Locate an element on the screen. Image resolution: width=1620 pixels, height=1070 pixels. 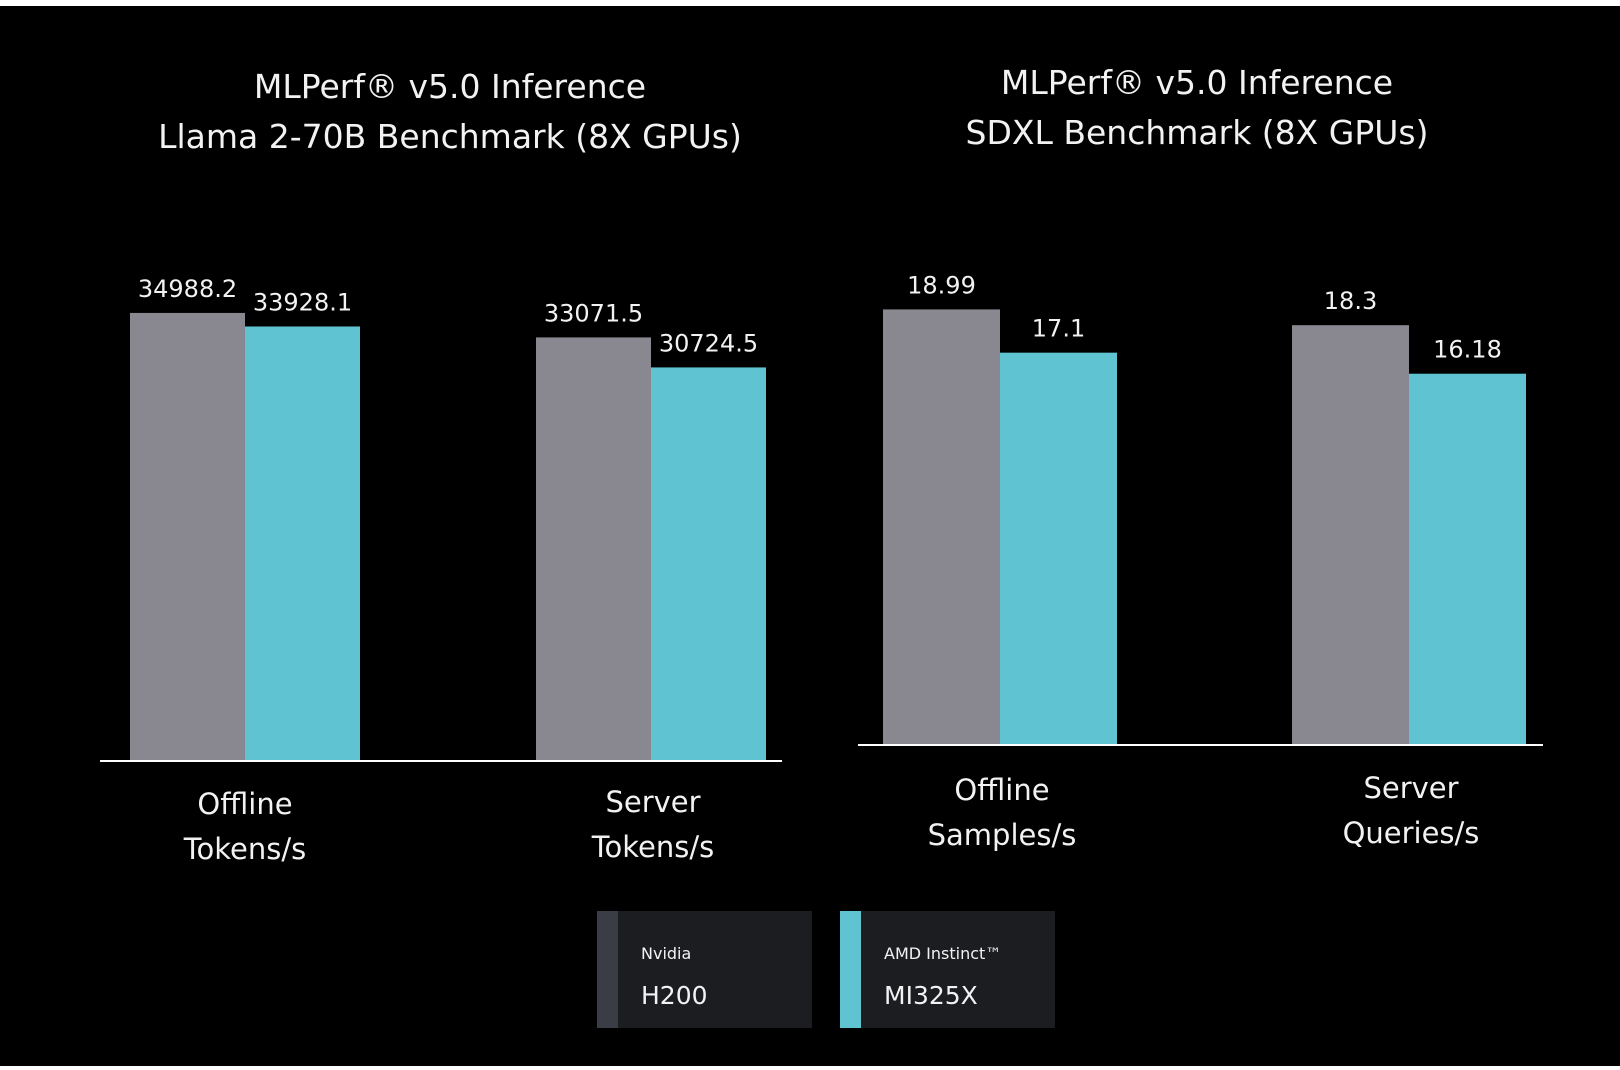
llama-value-label-nvidia-1: 33071.5 is located at coordinates (593, 313).